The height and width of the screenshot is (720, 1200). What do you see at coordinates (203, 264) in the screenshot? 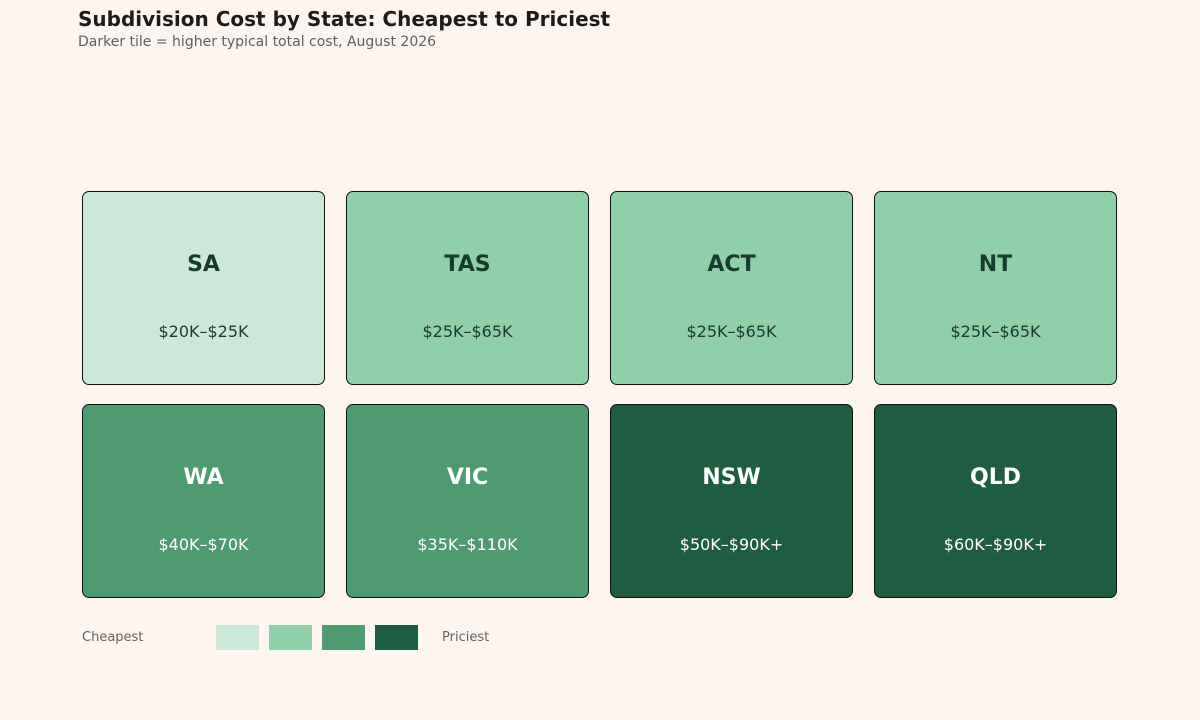
I see `tile-state-label: SA` at bounding box center [203, 264].